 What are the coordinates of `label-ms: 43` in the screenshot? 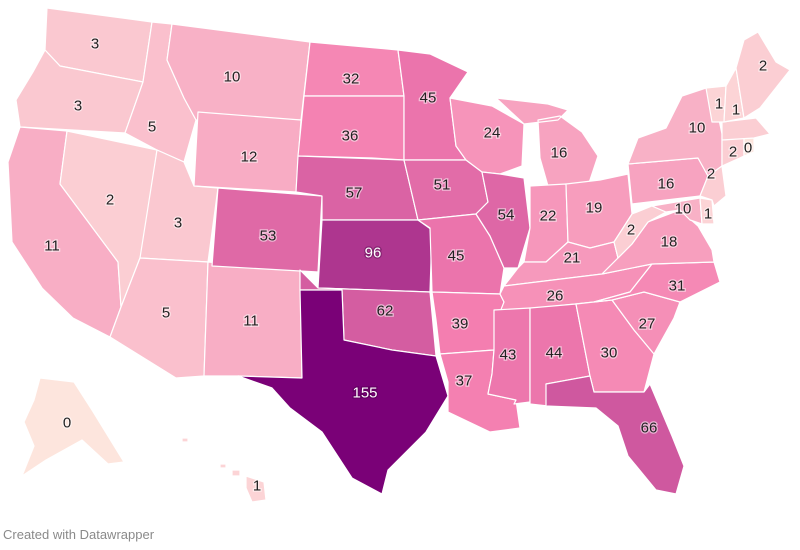 It's located at (508, 355).